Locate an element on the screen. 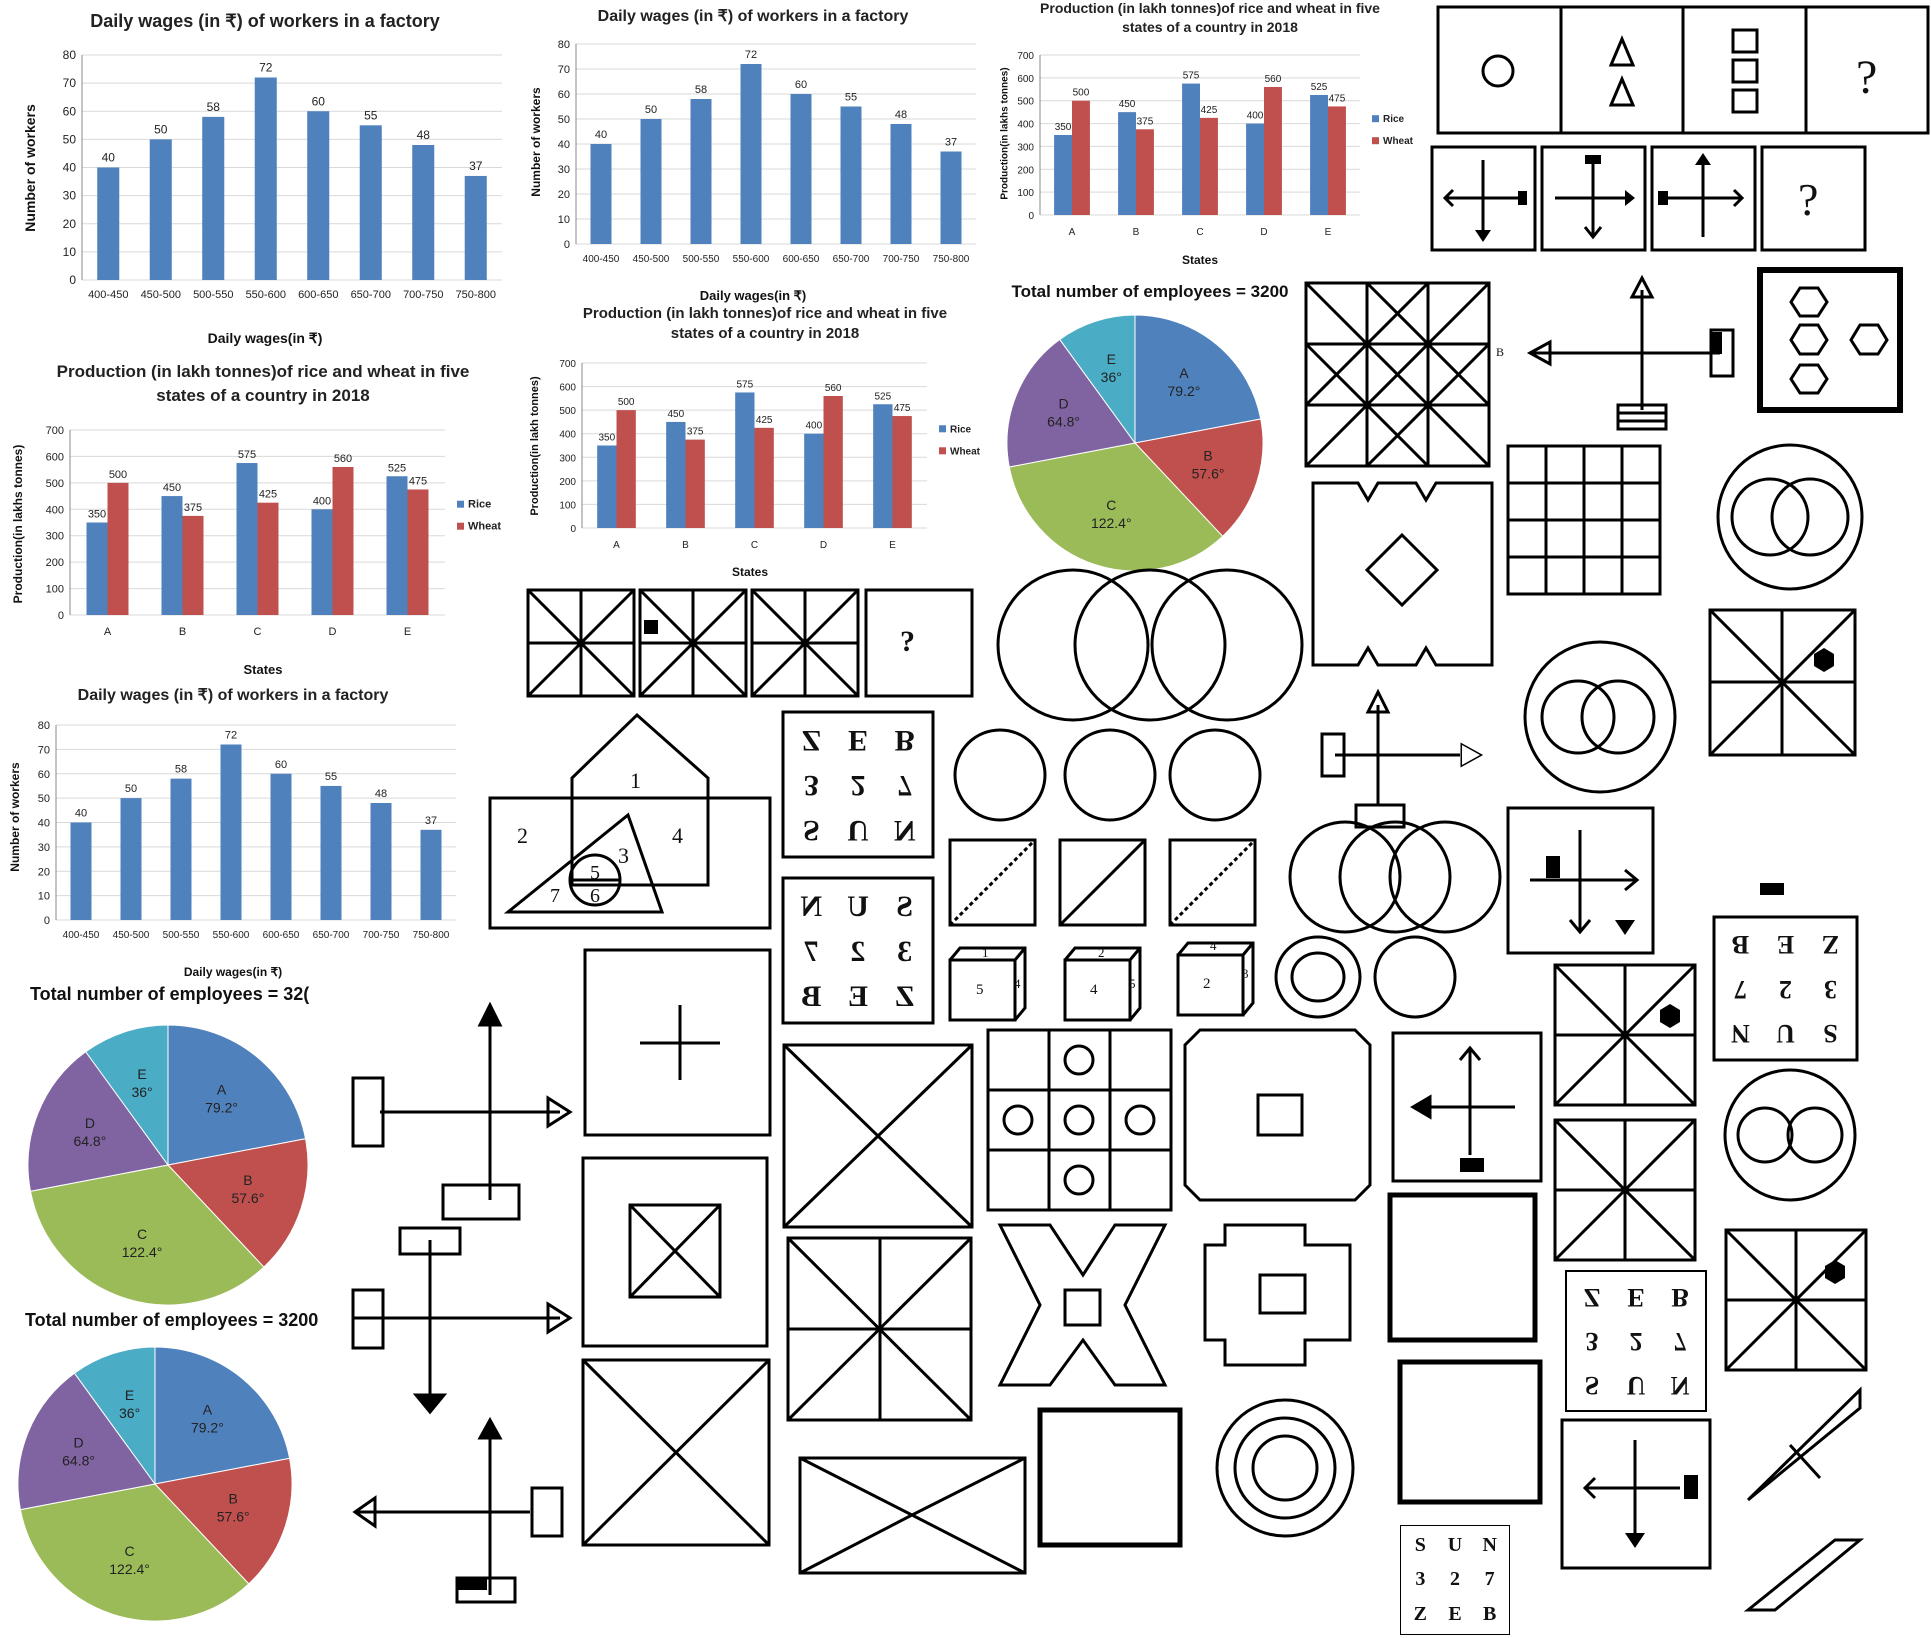 The height and width of the screenshot is (1638, 1931). data-label: 55 is located at coordinates (331, 777).